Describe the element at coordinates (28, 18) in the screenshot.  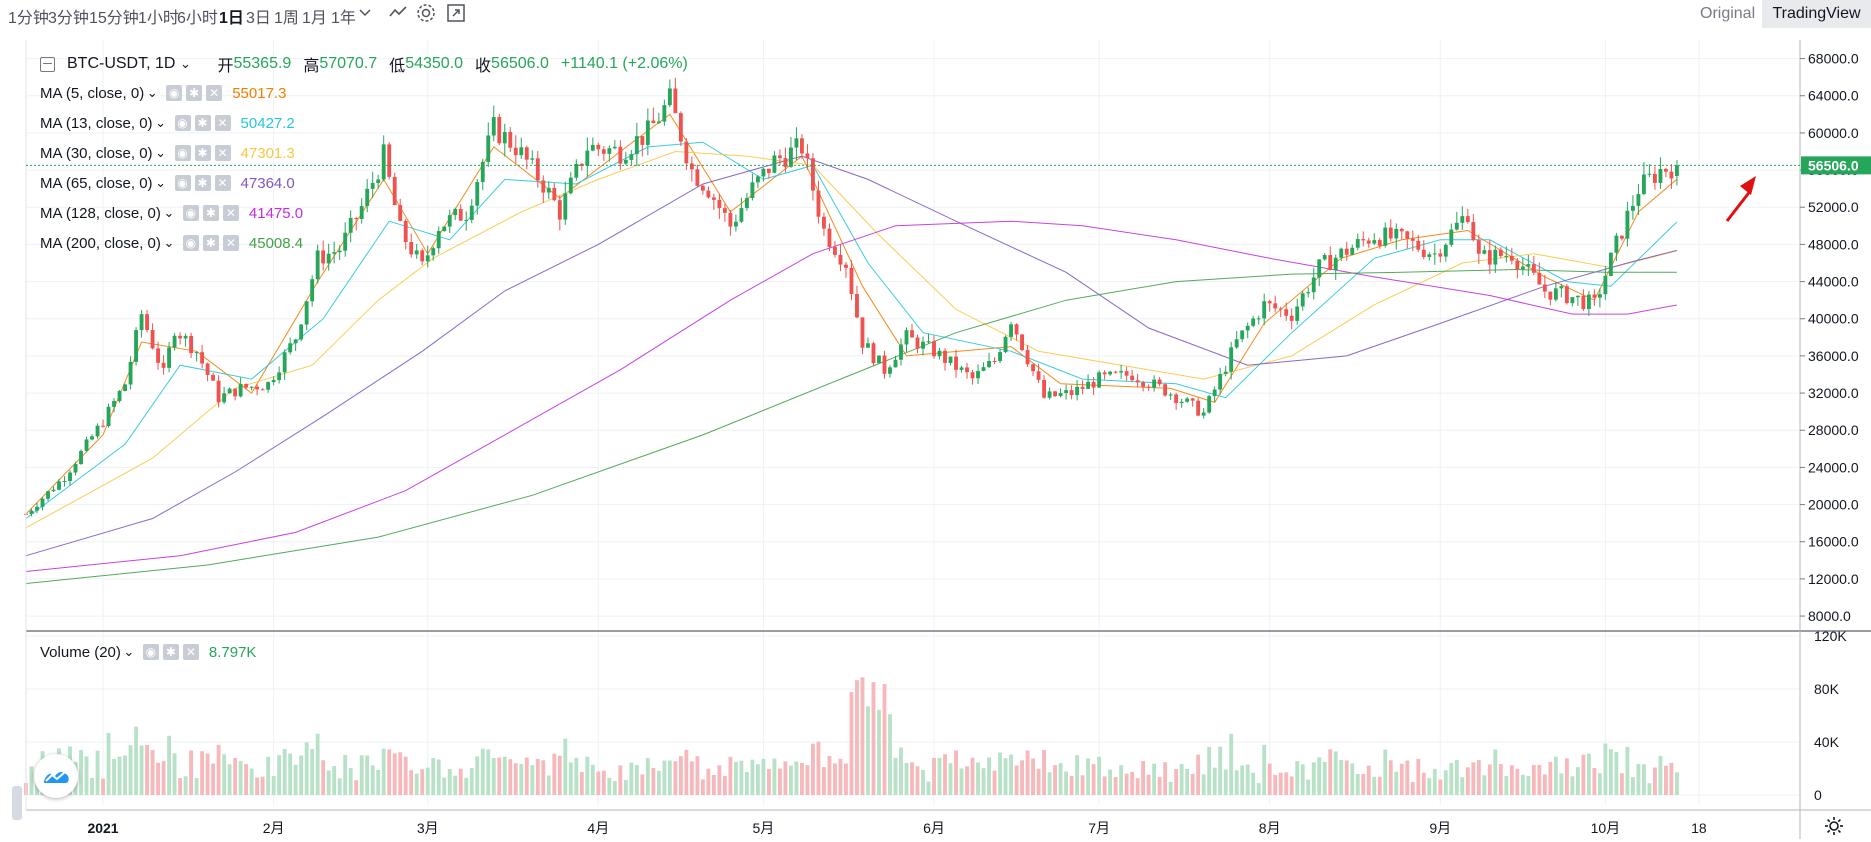
I see `timeframe-1min: 1分钟` at that location.